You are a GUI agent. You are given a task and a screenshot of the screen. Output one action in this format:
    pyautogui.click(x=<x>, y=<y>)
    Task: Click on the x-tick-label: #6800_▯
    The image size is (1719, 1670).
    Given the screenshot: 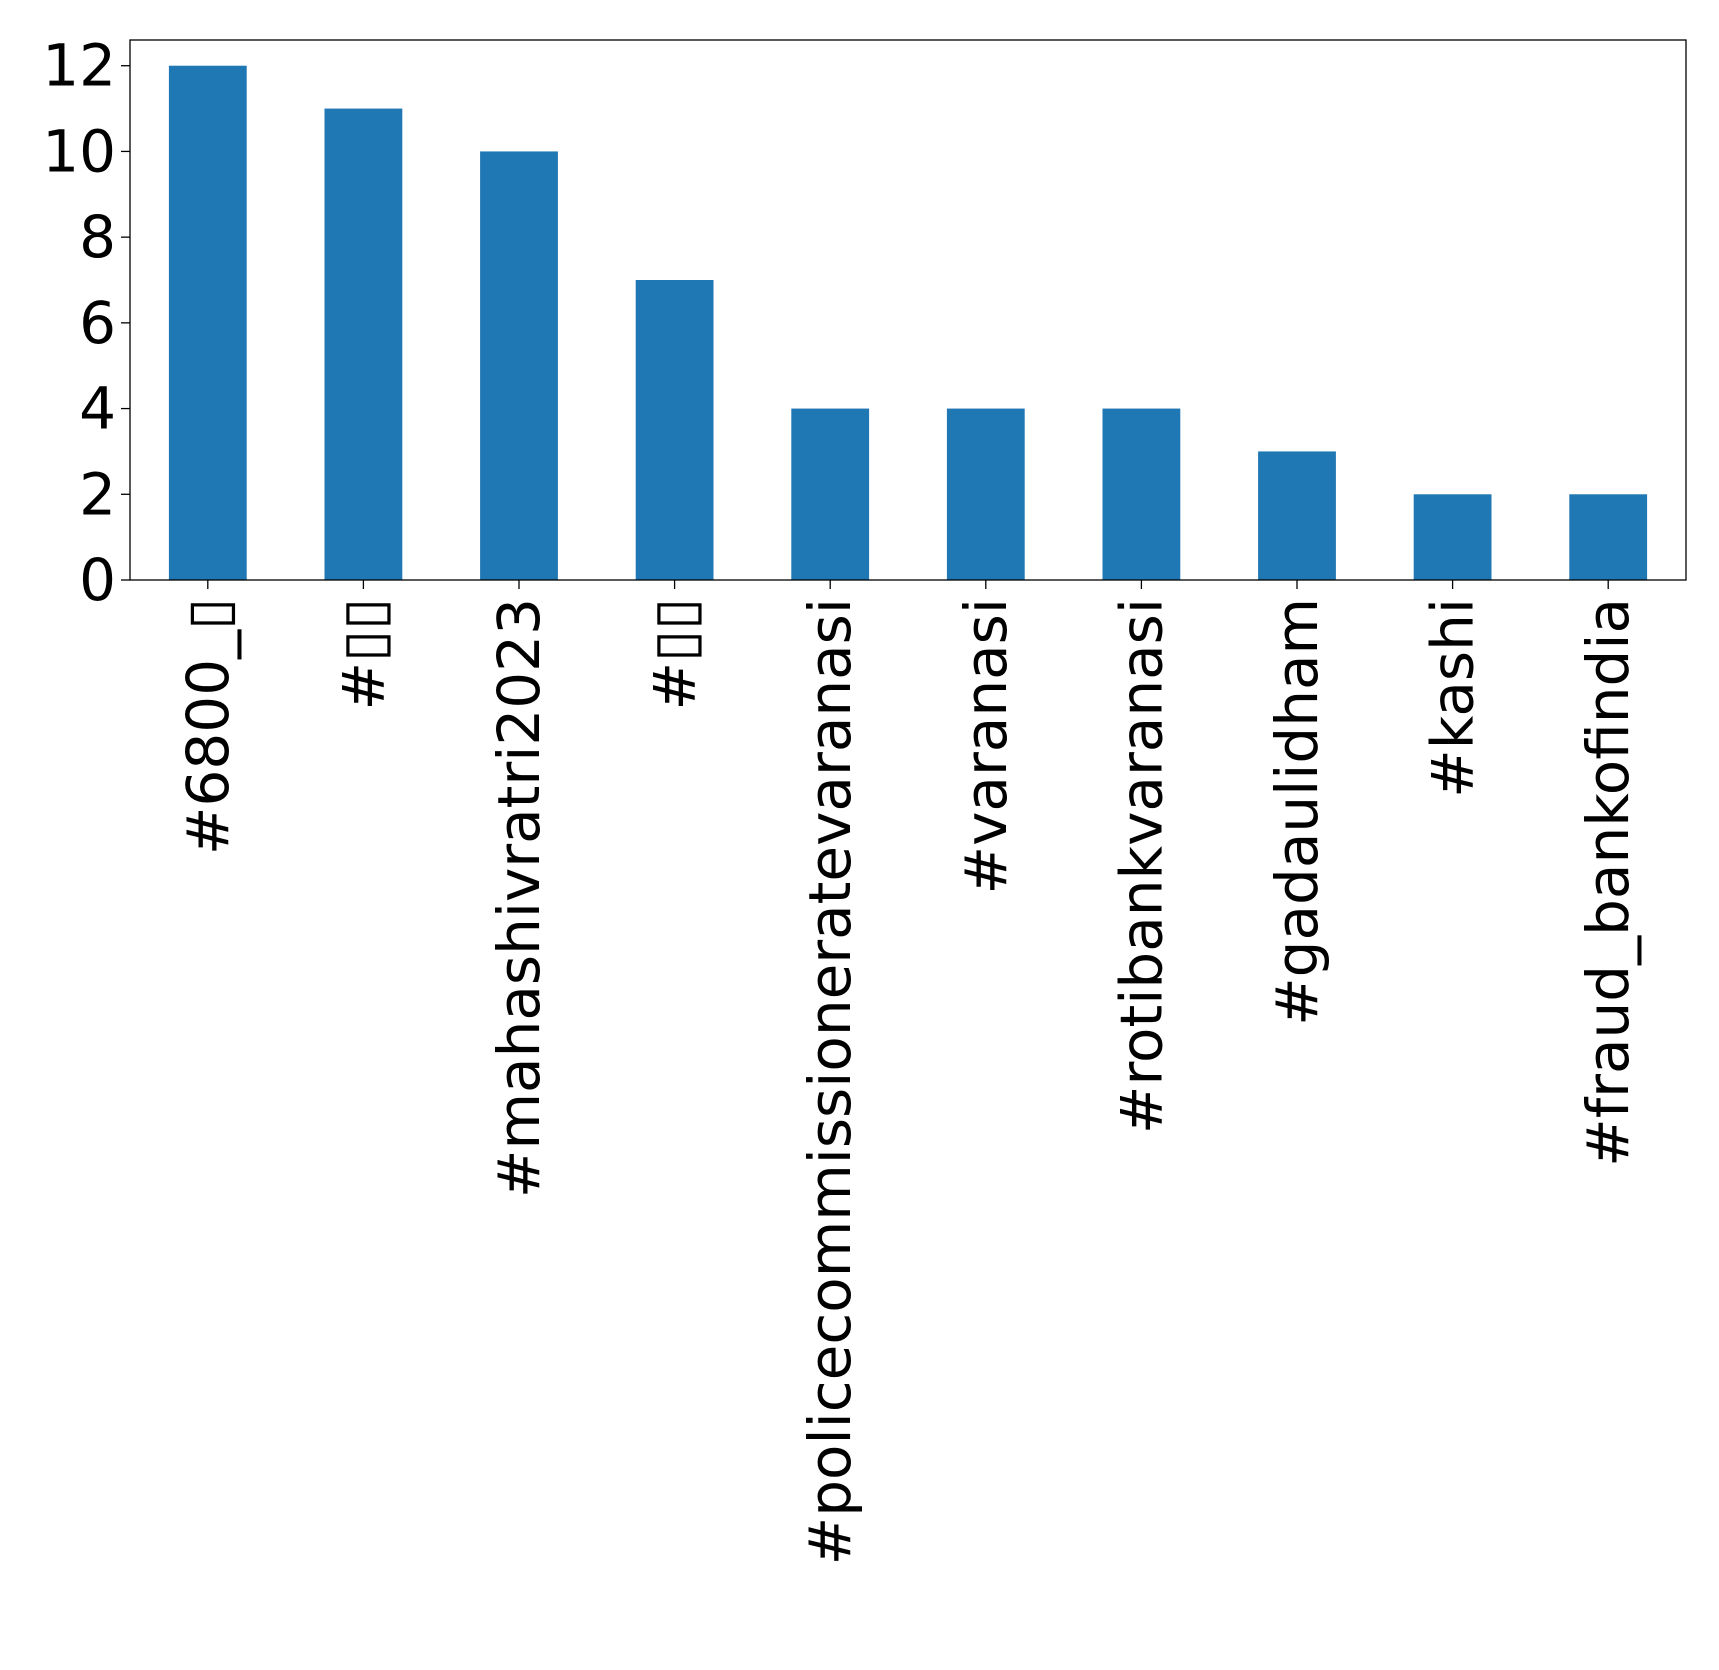 What is the action you would take?
    pyautogui.click(x=208, y=726)
    